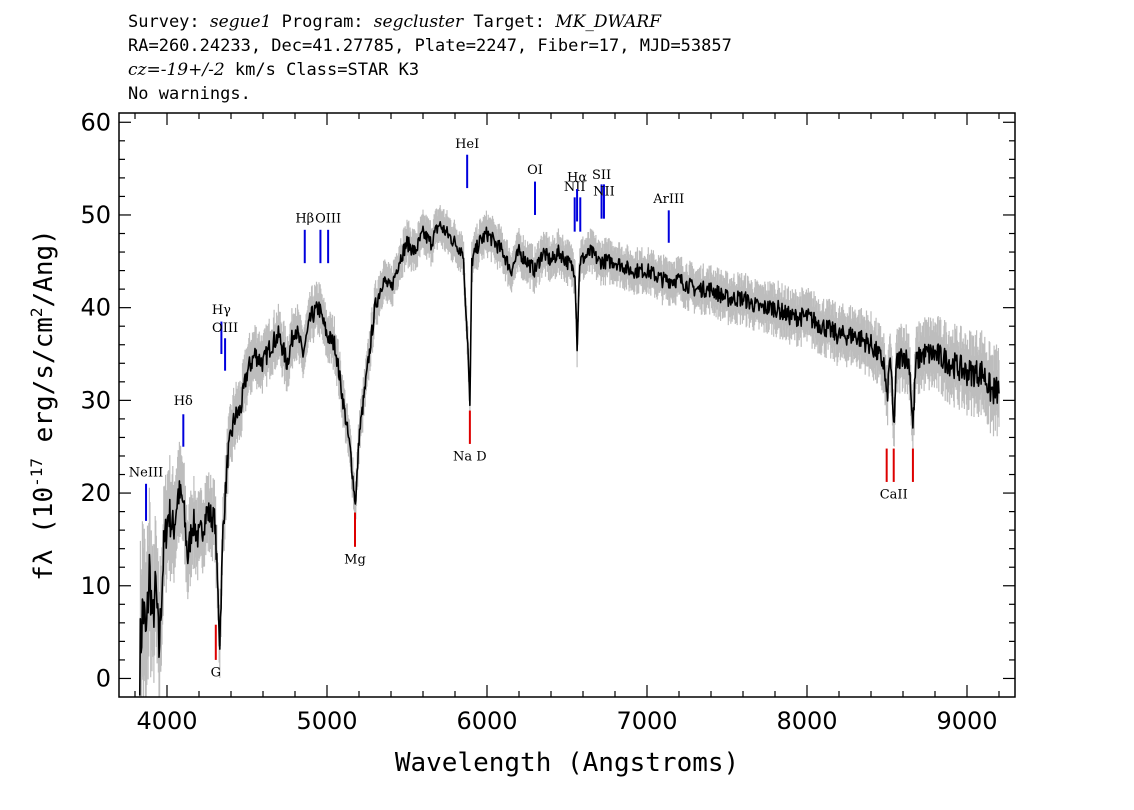 This screenshot has width=1134, height=810. What do you see at coordinates (95, 400) in the screenshot?
I see `y-tick-label: 30` at bounding box center [95, 400].